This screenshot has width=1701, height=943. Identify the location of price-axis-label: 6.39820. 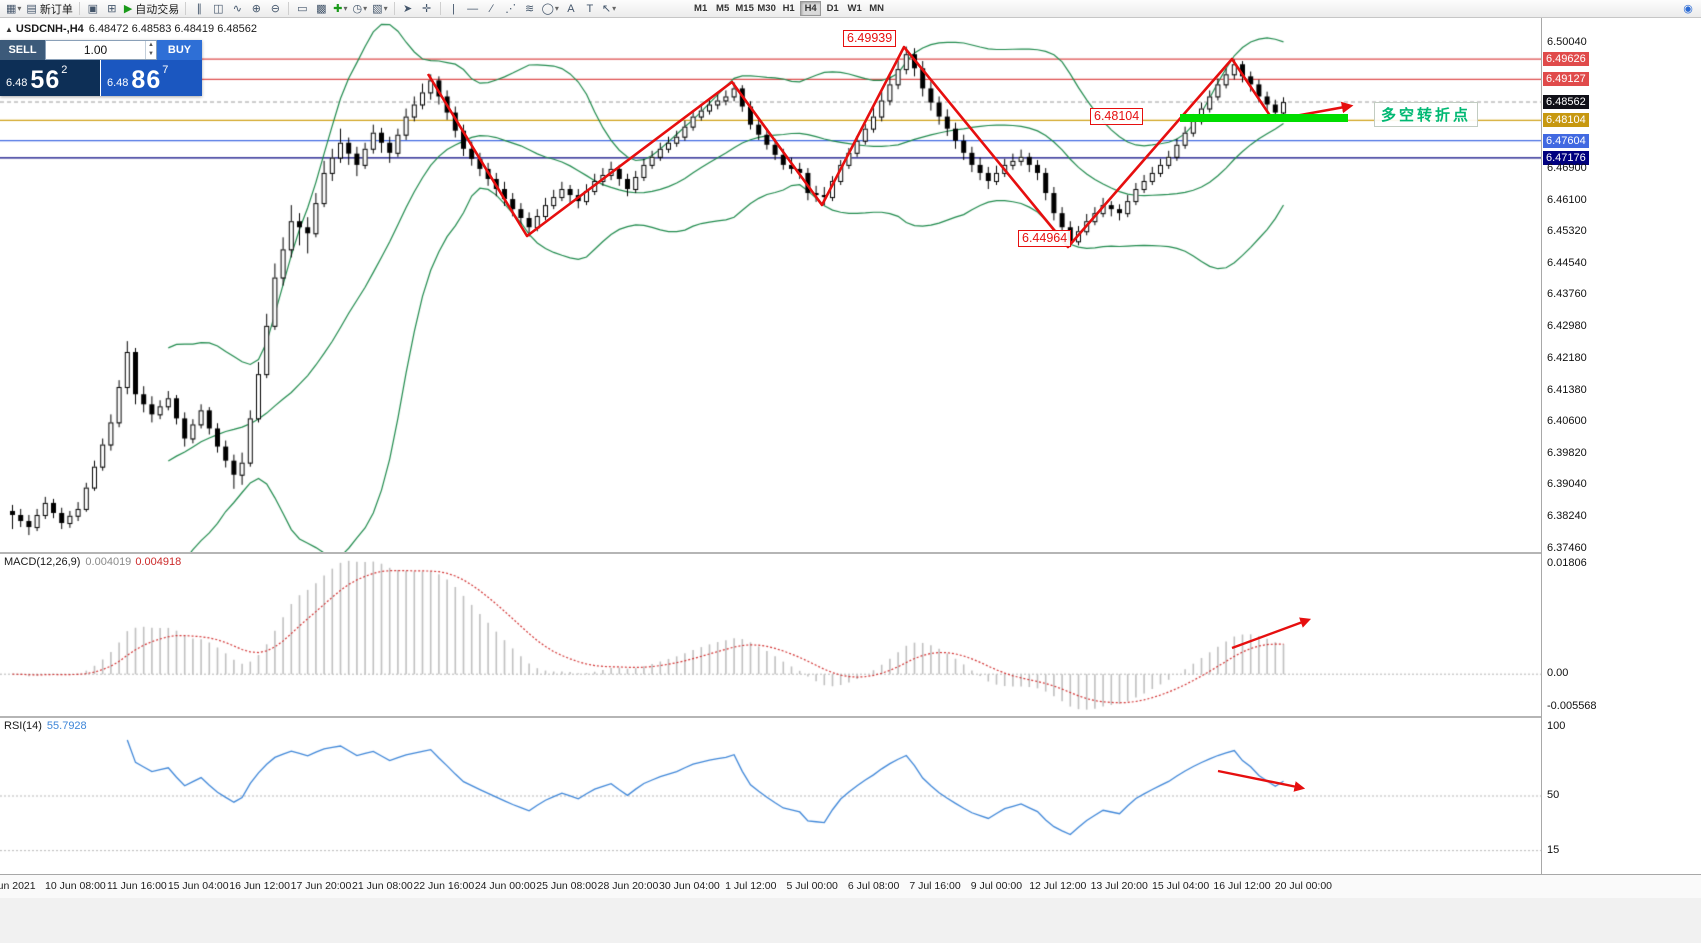
(1567, 452).